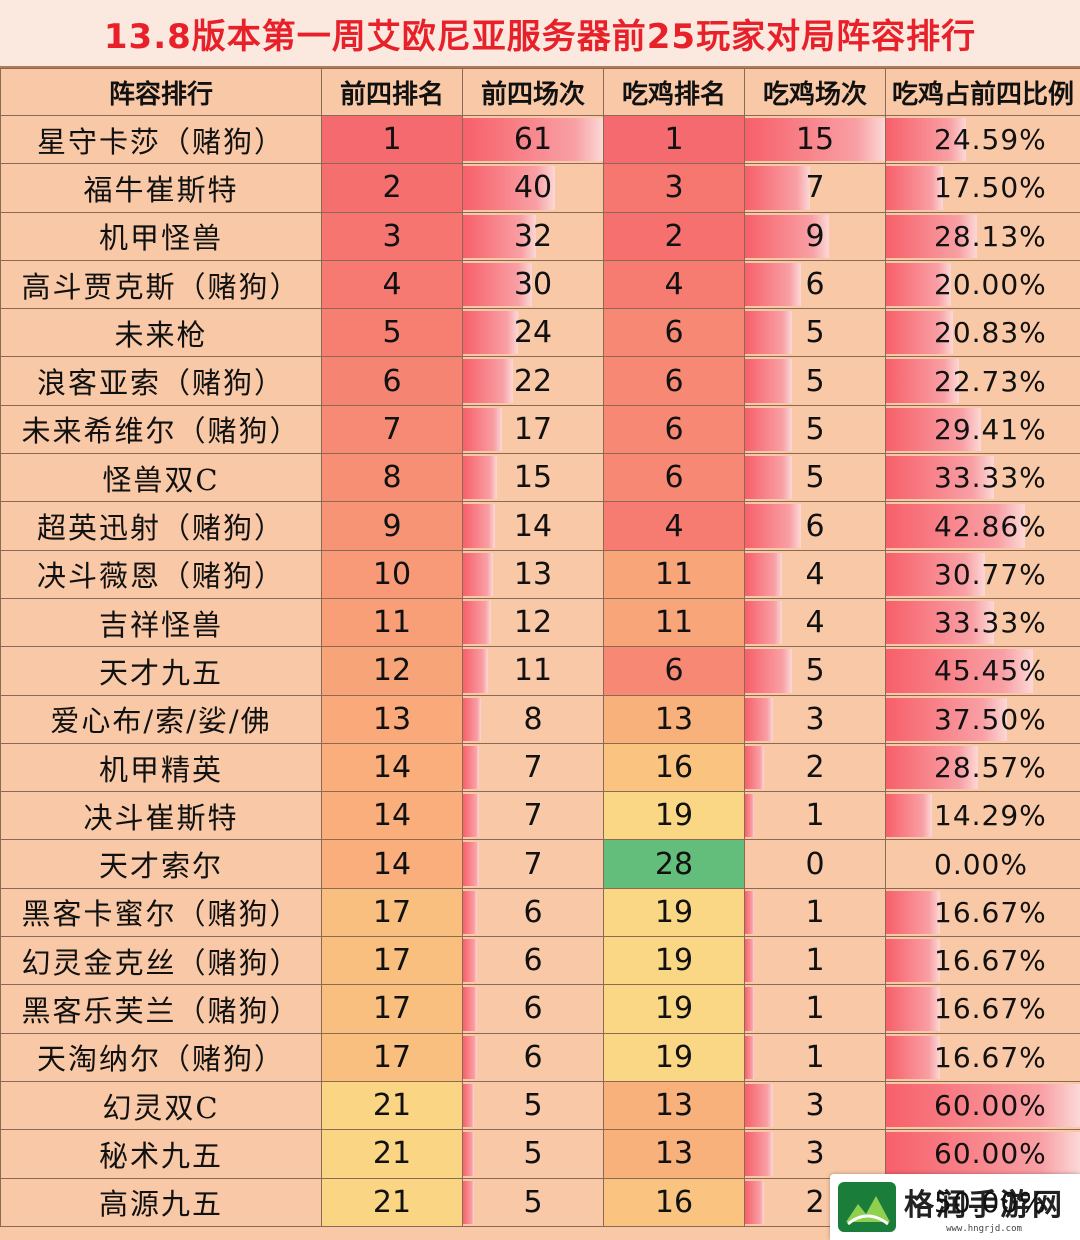 This screenshot has height=1240, width=1080. Describe the element at coordinates (982, 333) in the screenshot. I see `win-ratio-cell: 20.83%` at that location.